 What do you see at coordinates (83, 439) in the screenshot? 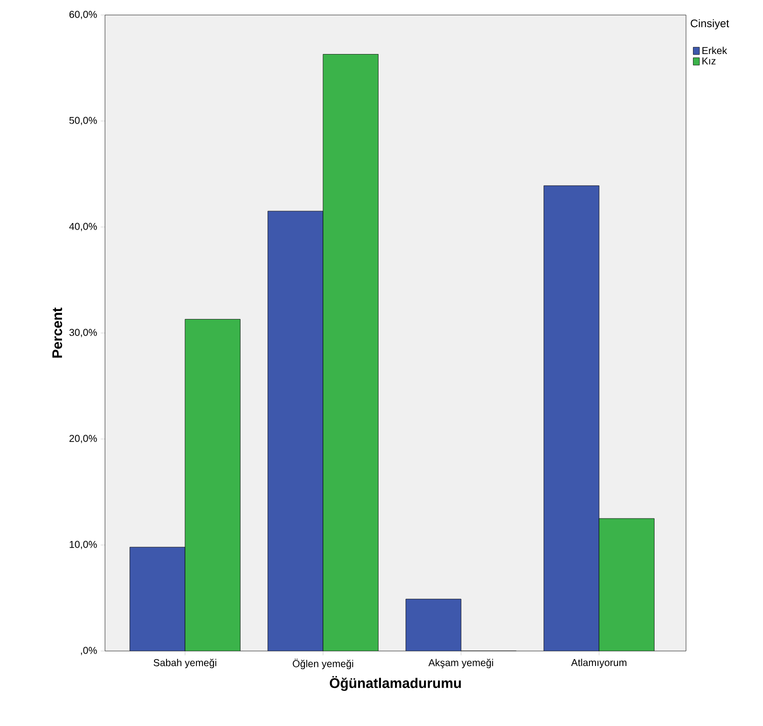
I see `y-tick-label: 20,0%` at bounding box center [83, 439].